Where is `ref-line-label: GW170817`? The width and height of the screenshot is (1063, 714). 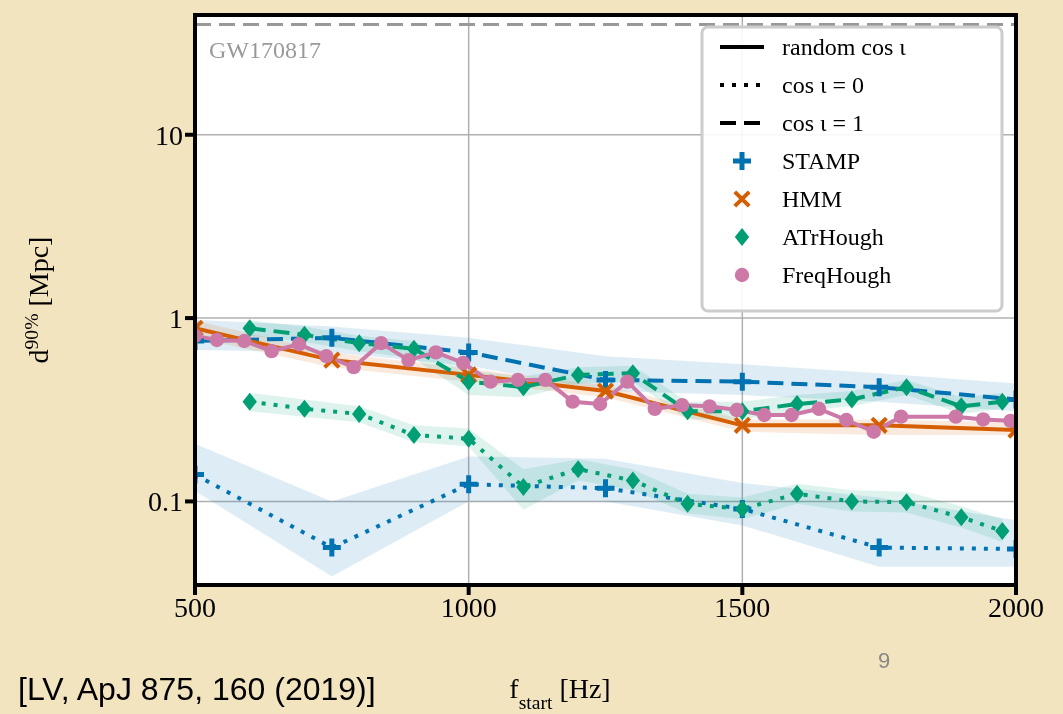 ref-line-label: GW170817 is located at coordinates (265, 50).